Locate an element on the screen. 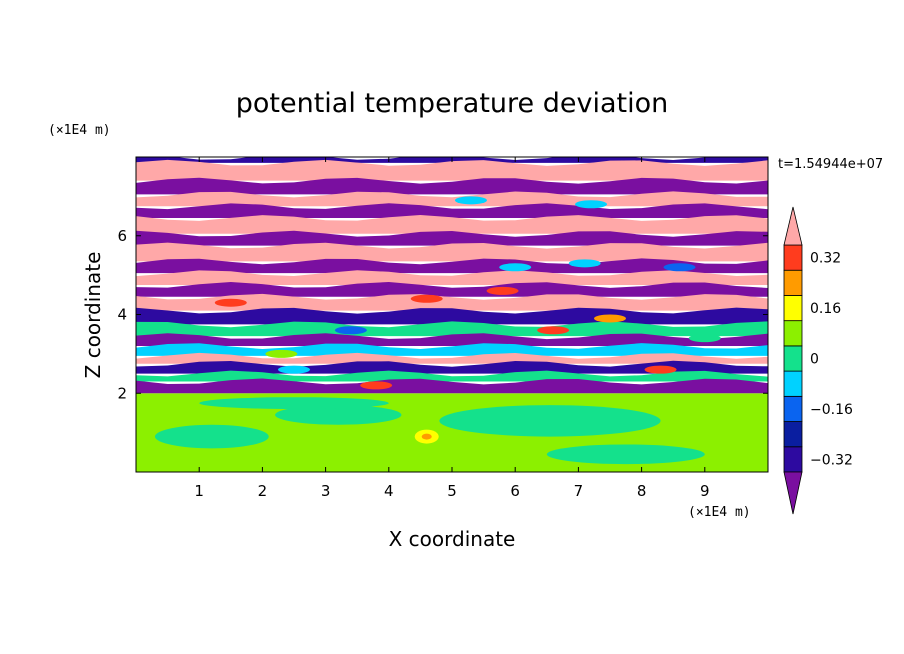 This screenshot has height=654, width=904. colorbar-top-arrow is located at coordinates (793, 226).